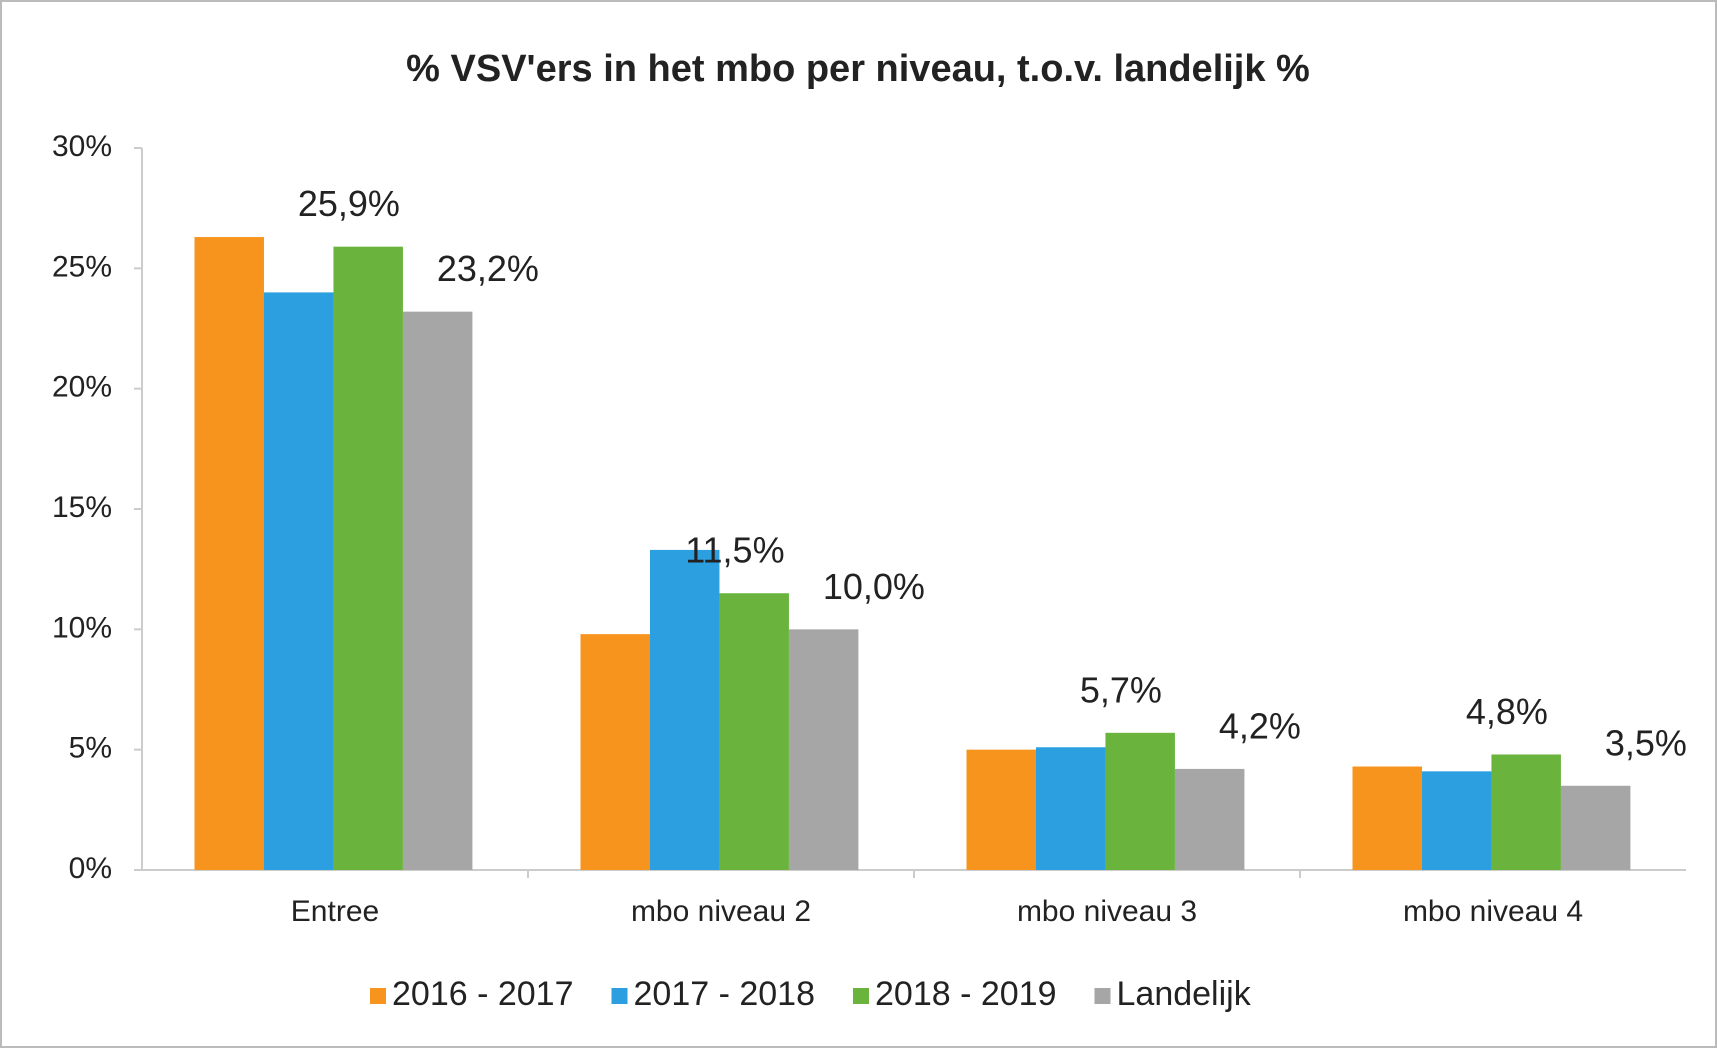 Image resolution: width=1717 pixels, height=1048 pixels. I want to click on y-tick-label: 30%, so click(82, 146).